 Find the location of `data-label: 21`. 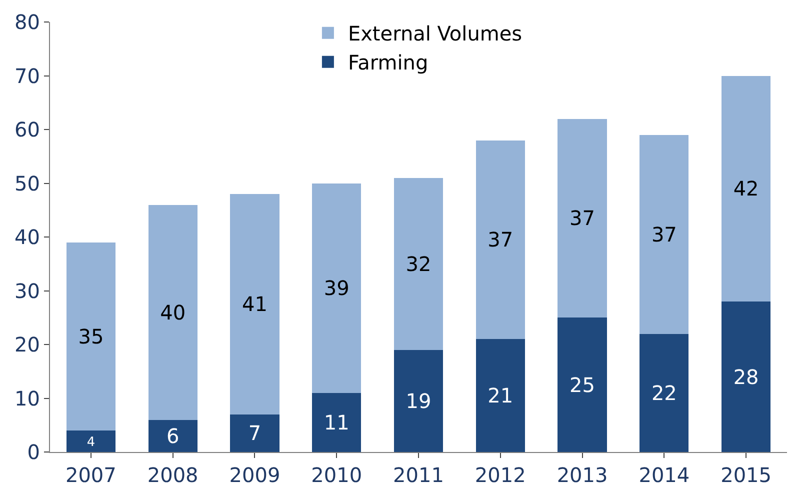

data-label: 21 is located at coordinates (501, 396).